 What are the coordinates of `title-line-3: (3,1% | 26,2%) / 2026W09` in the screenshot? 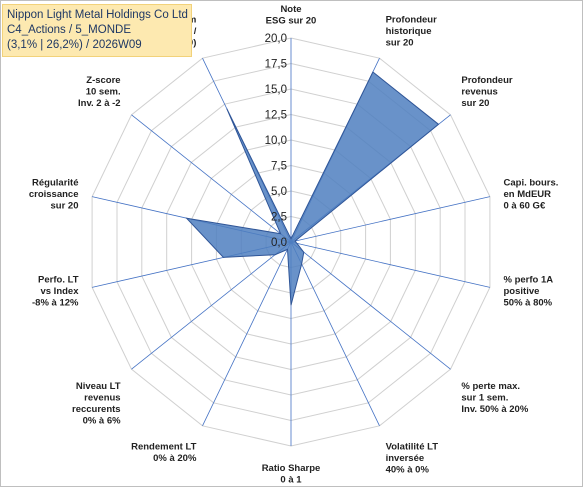 It's located at (74, 45).